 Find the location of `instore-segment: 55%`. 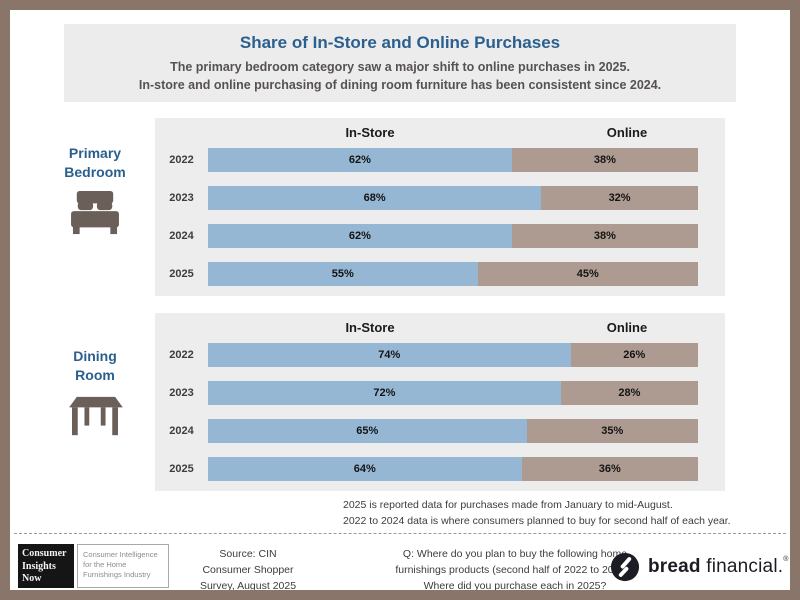

instore-segment: 55% is located at coordinates (343, 274).